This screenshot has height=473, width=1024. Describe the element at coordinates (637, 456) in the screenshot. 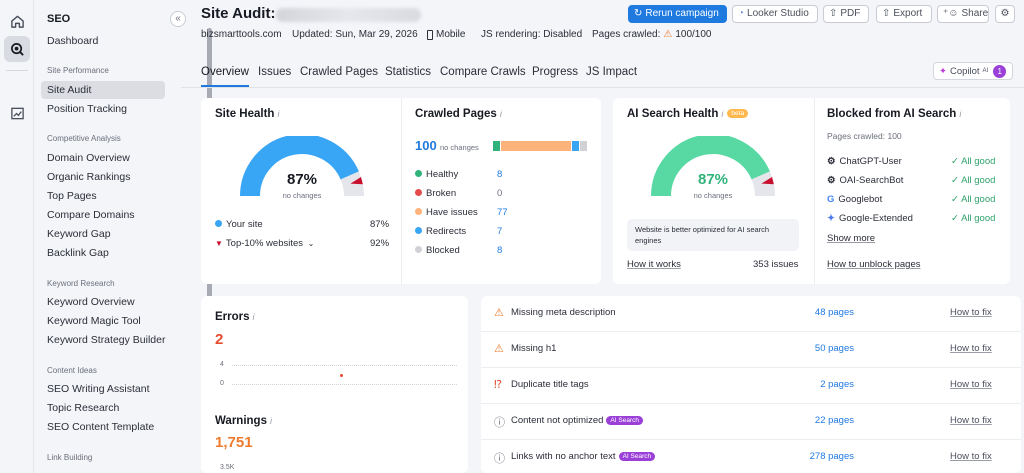

I see `ai-search-badge: AI Search` at that location.